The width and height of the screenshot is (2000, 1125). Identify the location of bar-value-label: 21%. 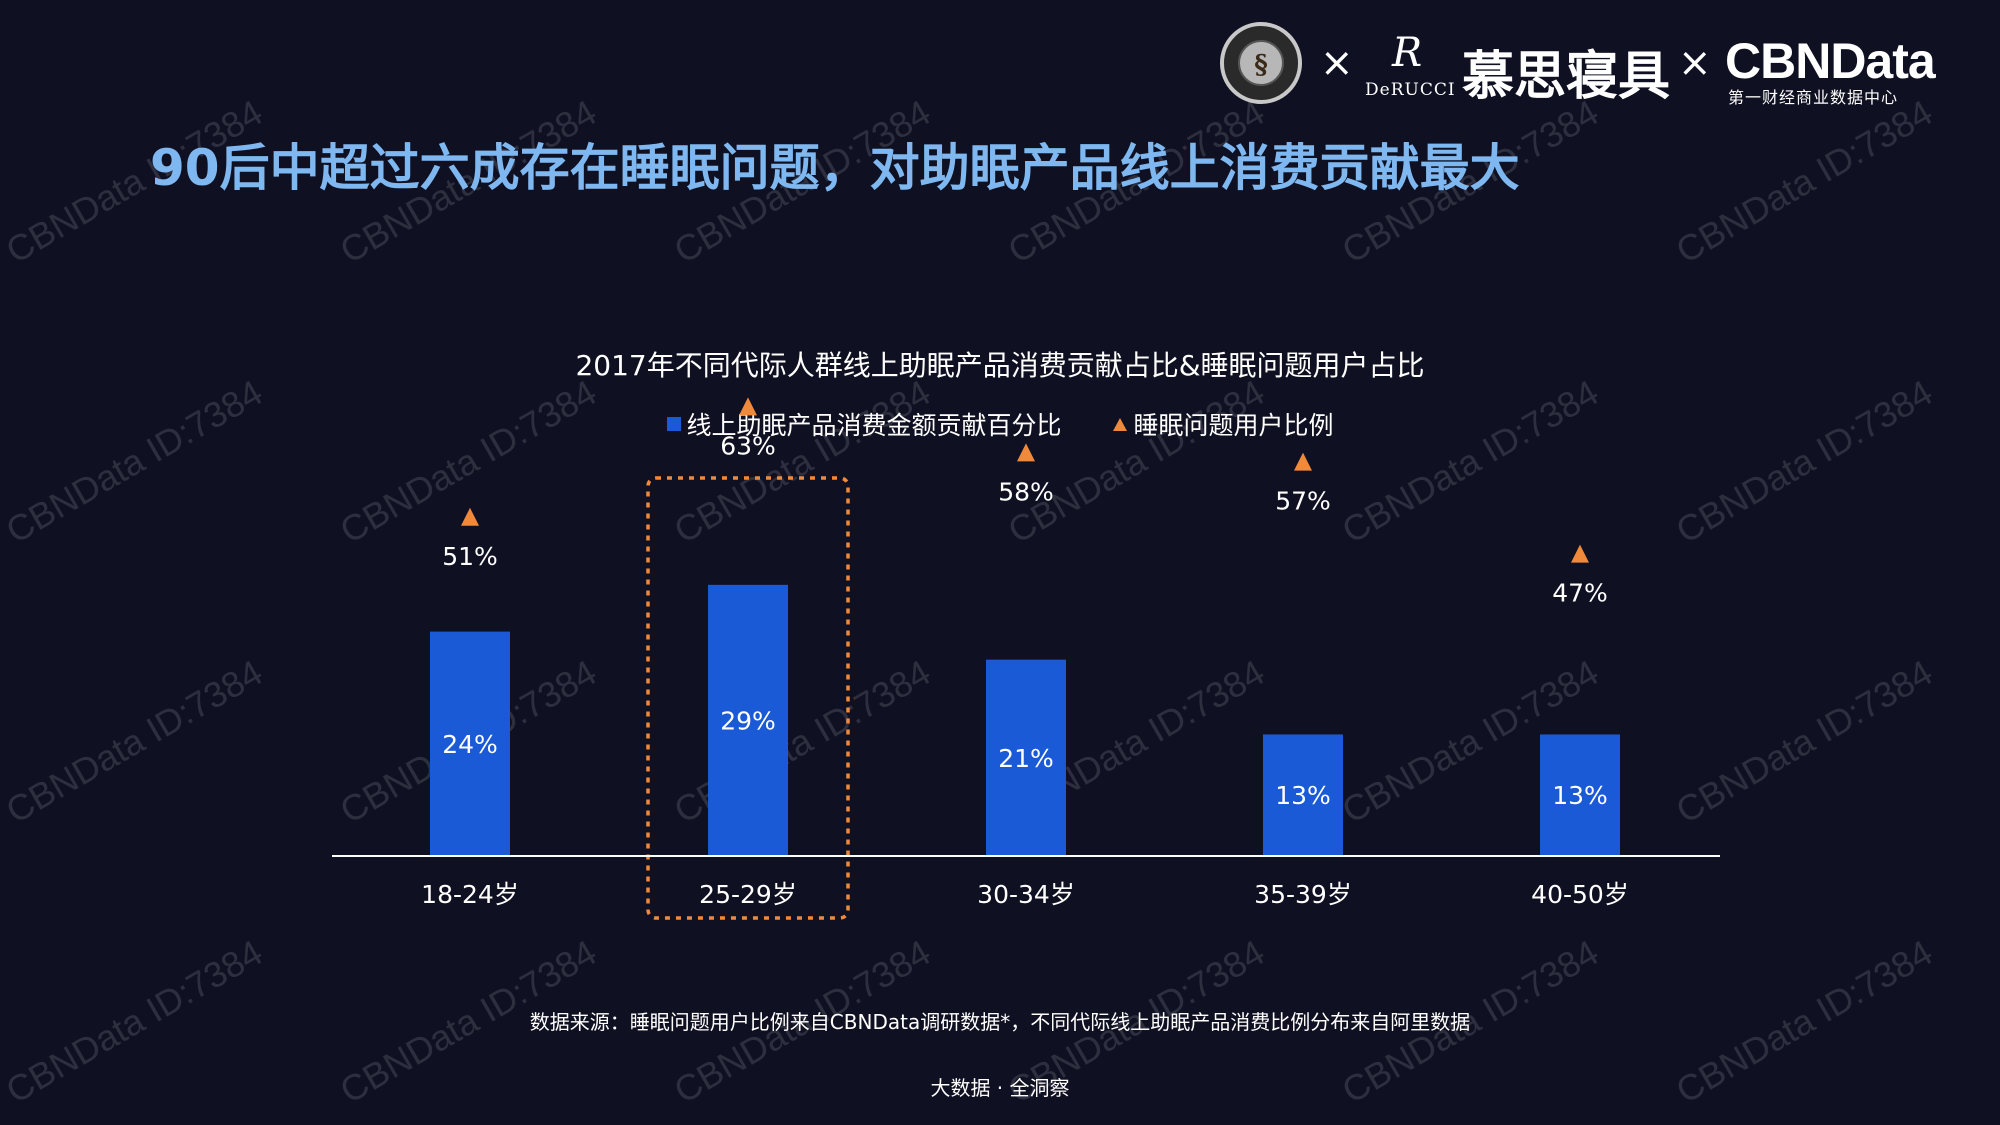
(1026, 758).